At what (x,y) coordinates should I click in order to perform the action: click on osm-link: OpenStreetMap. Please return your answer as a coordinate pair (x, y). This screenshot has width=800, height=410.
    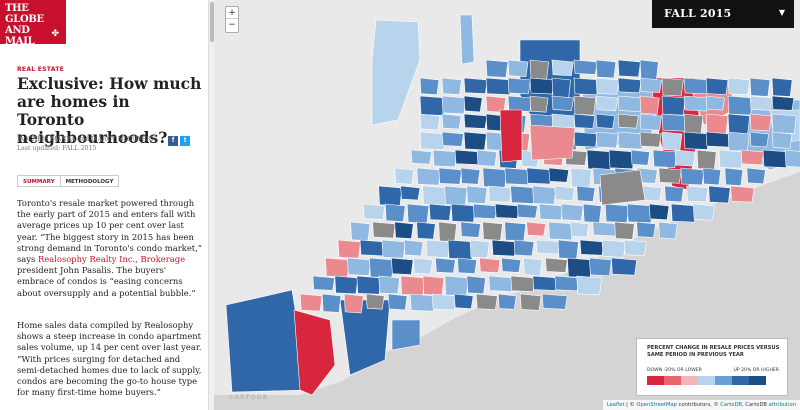
    Looking at the image, I should click on (656, 405).